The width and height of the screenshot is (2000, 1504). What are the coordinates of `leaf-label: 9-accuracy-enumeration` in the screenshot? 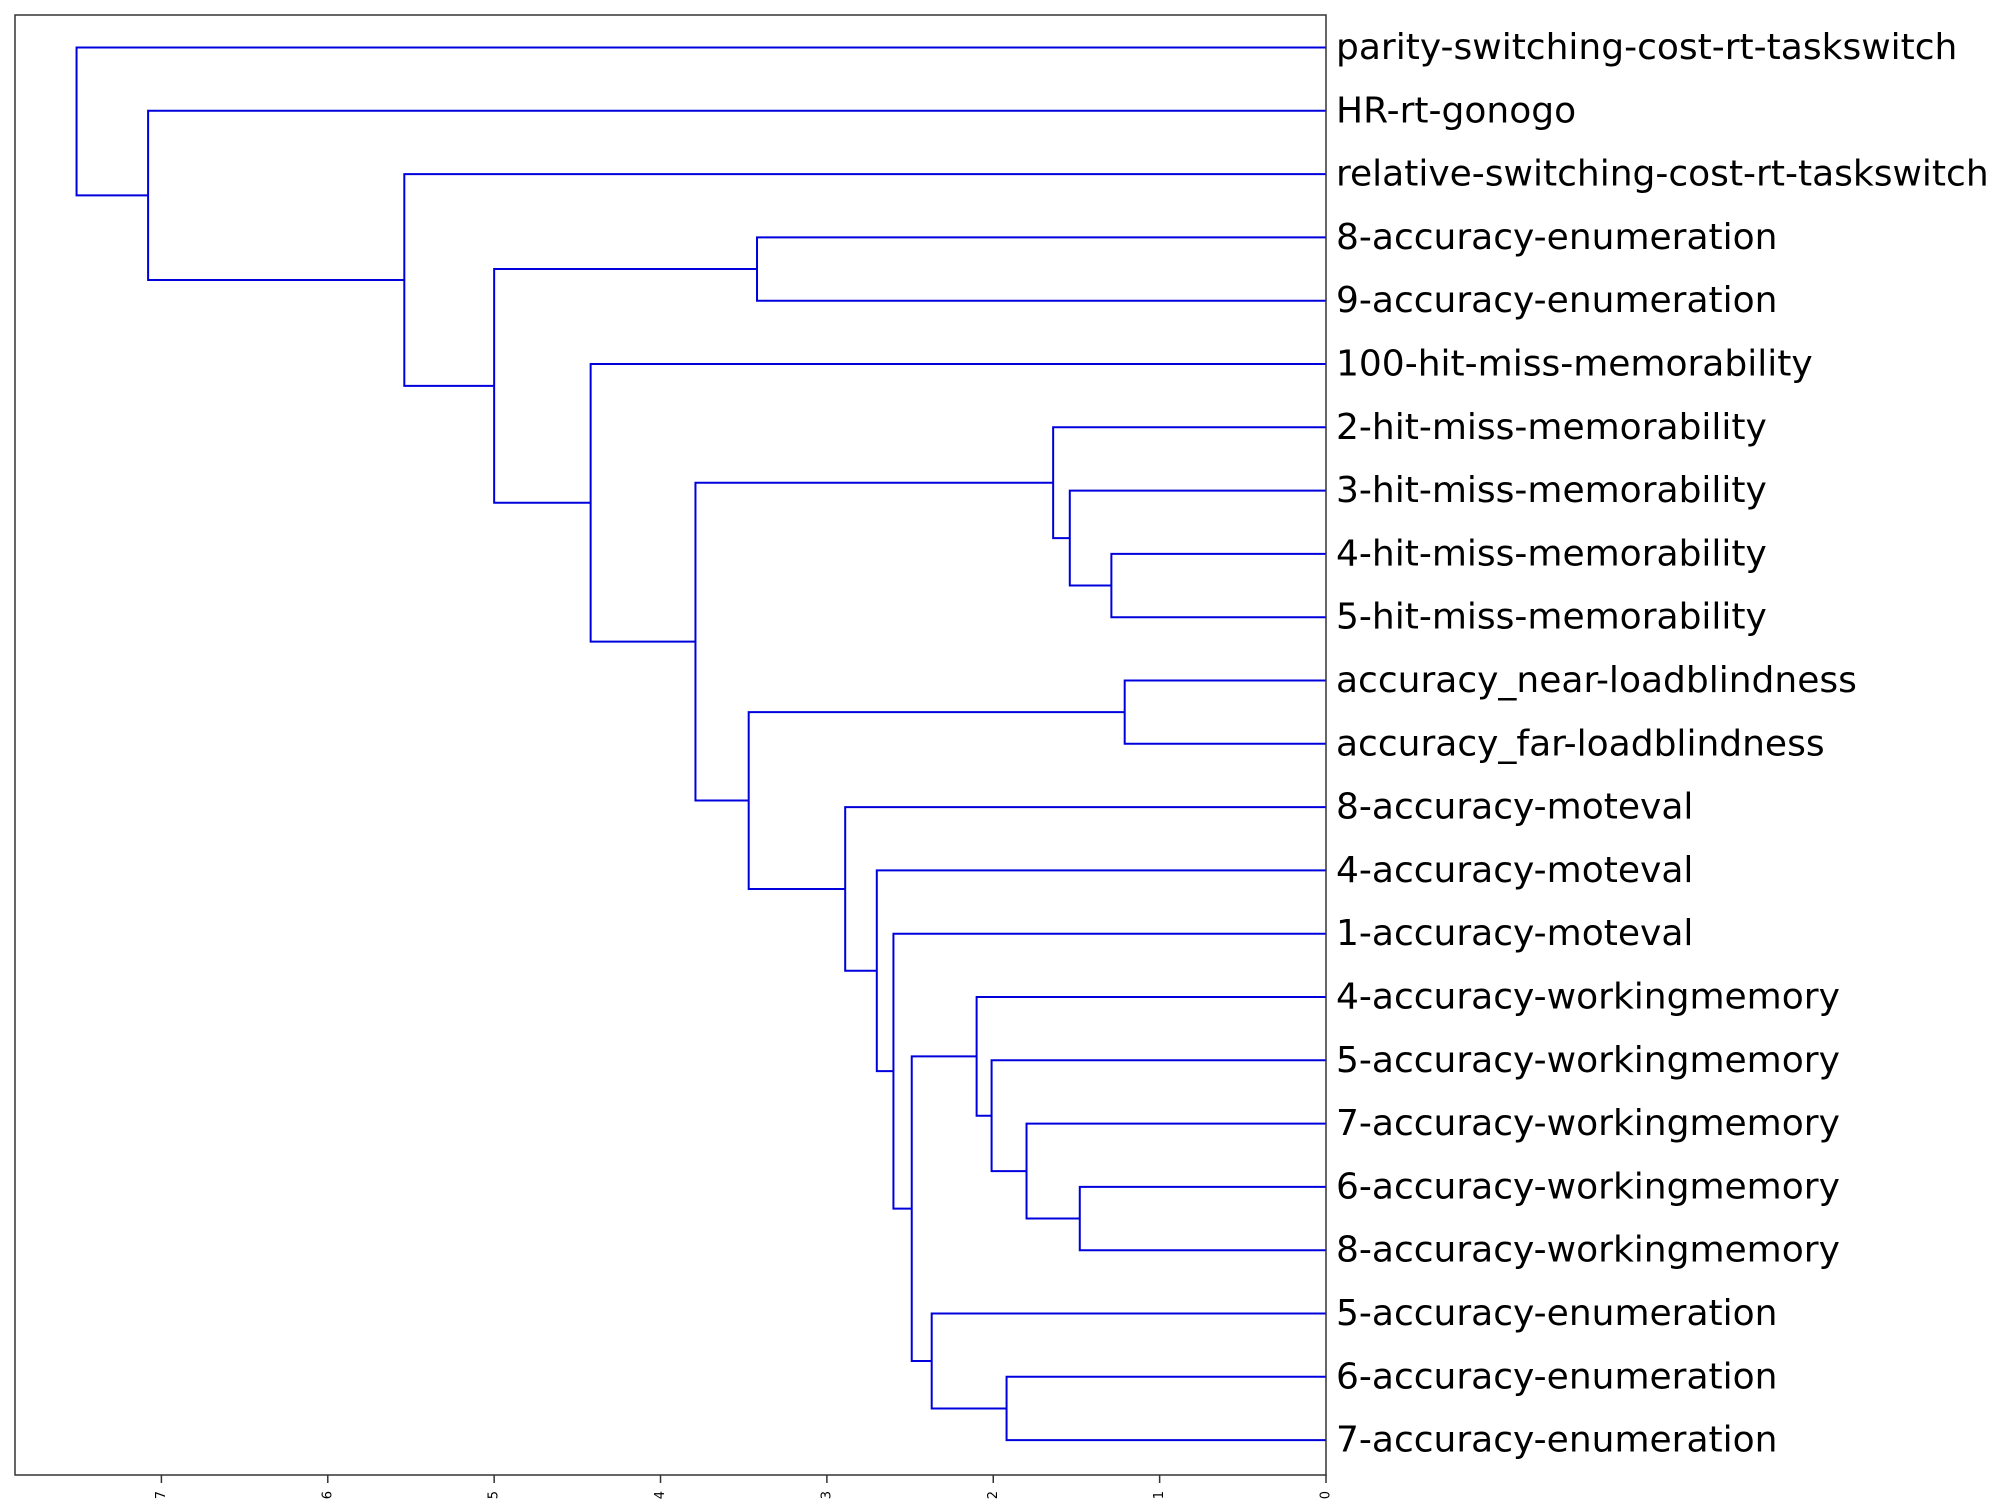 It's located at (1557, 300).